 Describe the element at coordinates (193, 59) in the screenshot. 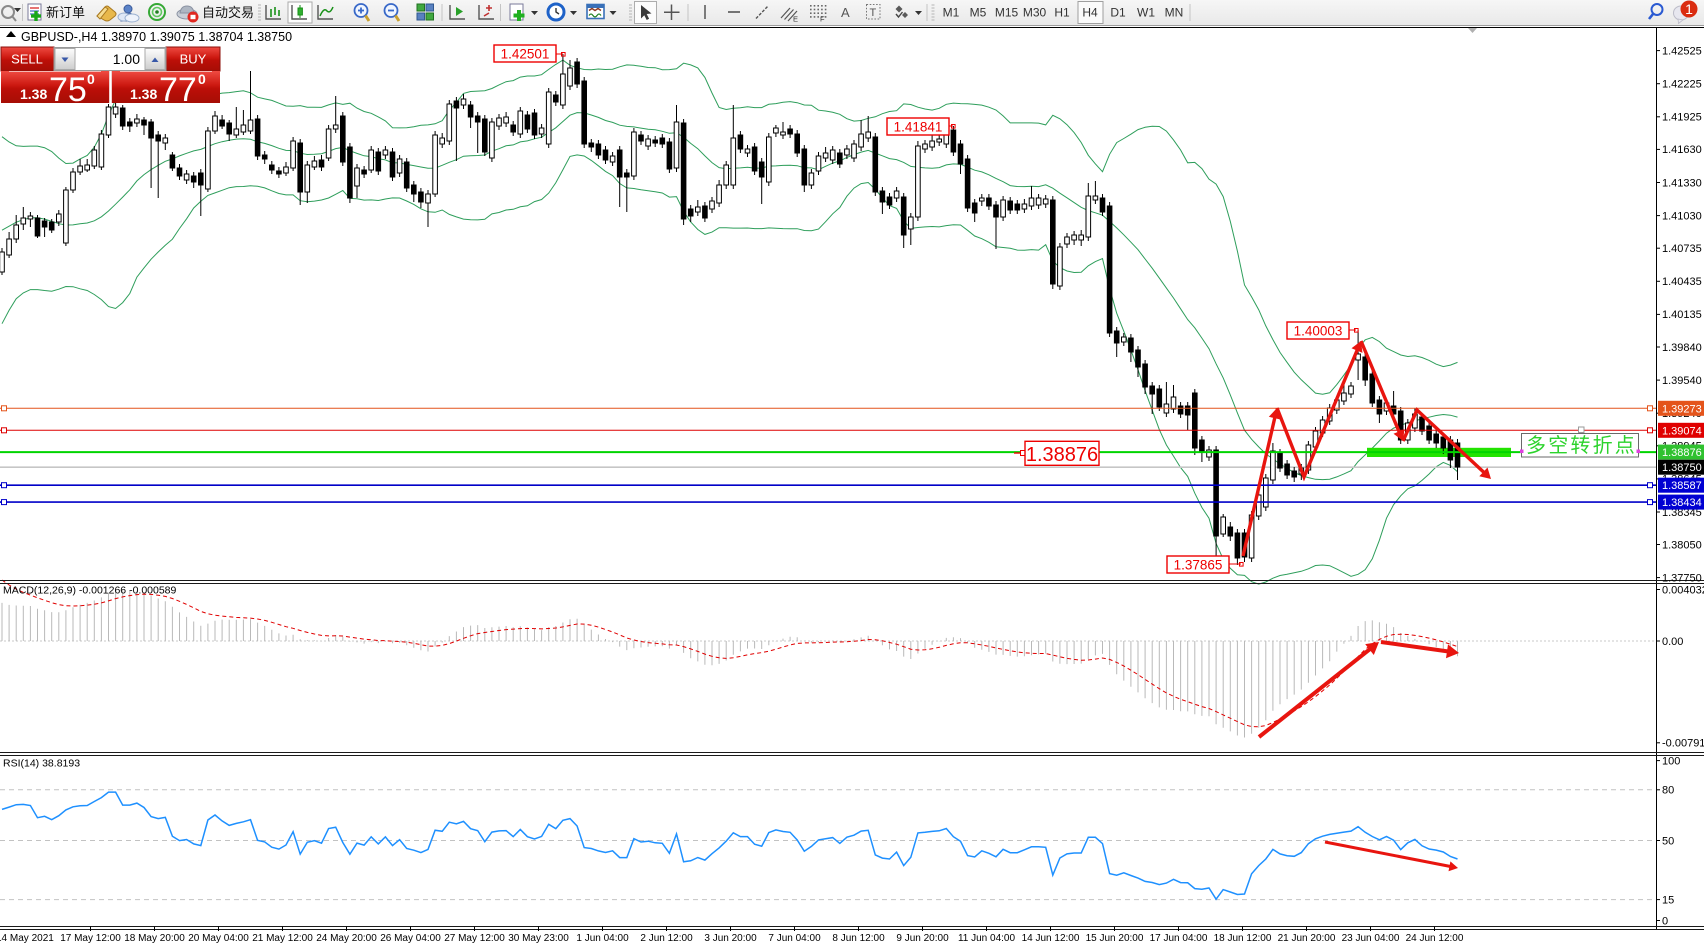

I see `svg-text: BUY` at that location.